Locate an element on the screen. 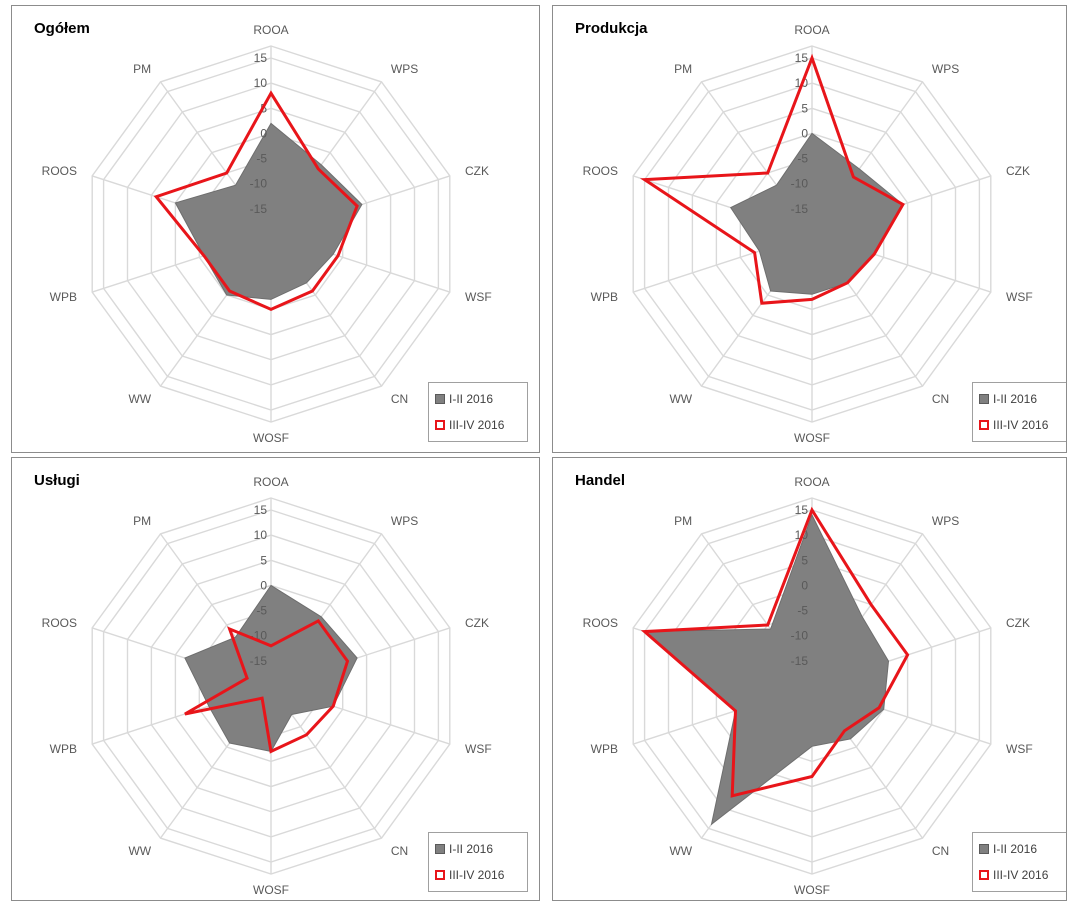  chart-title: Produkcja is located at coordinates (611, 28).